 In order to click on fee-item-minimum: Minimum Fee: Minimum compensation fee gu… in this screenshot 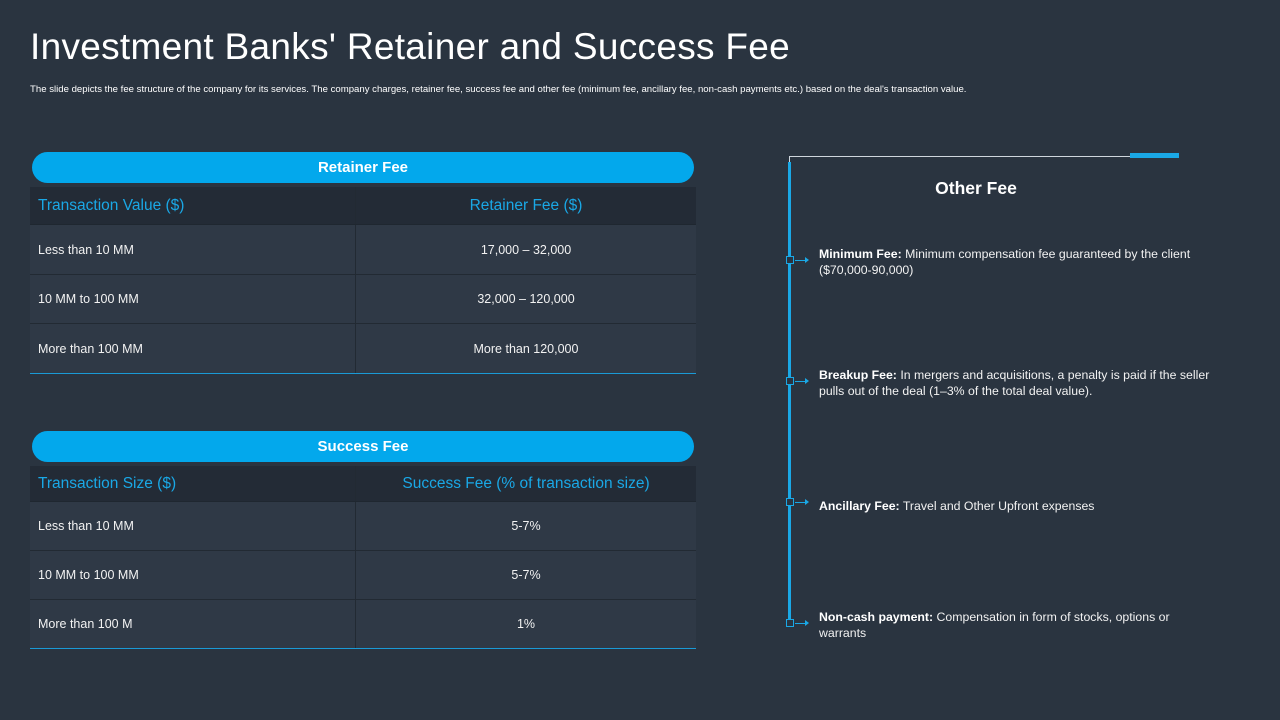, I will do `click(1024, 262)`.